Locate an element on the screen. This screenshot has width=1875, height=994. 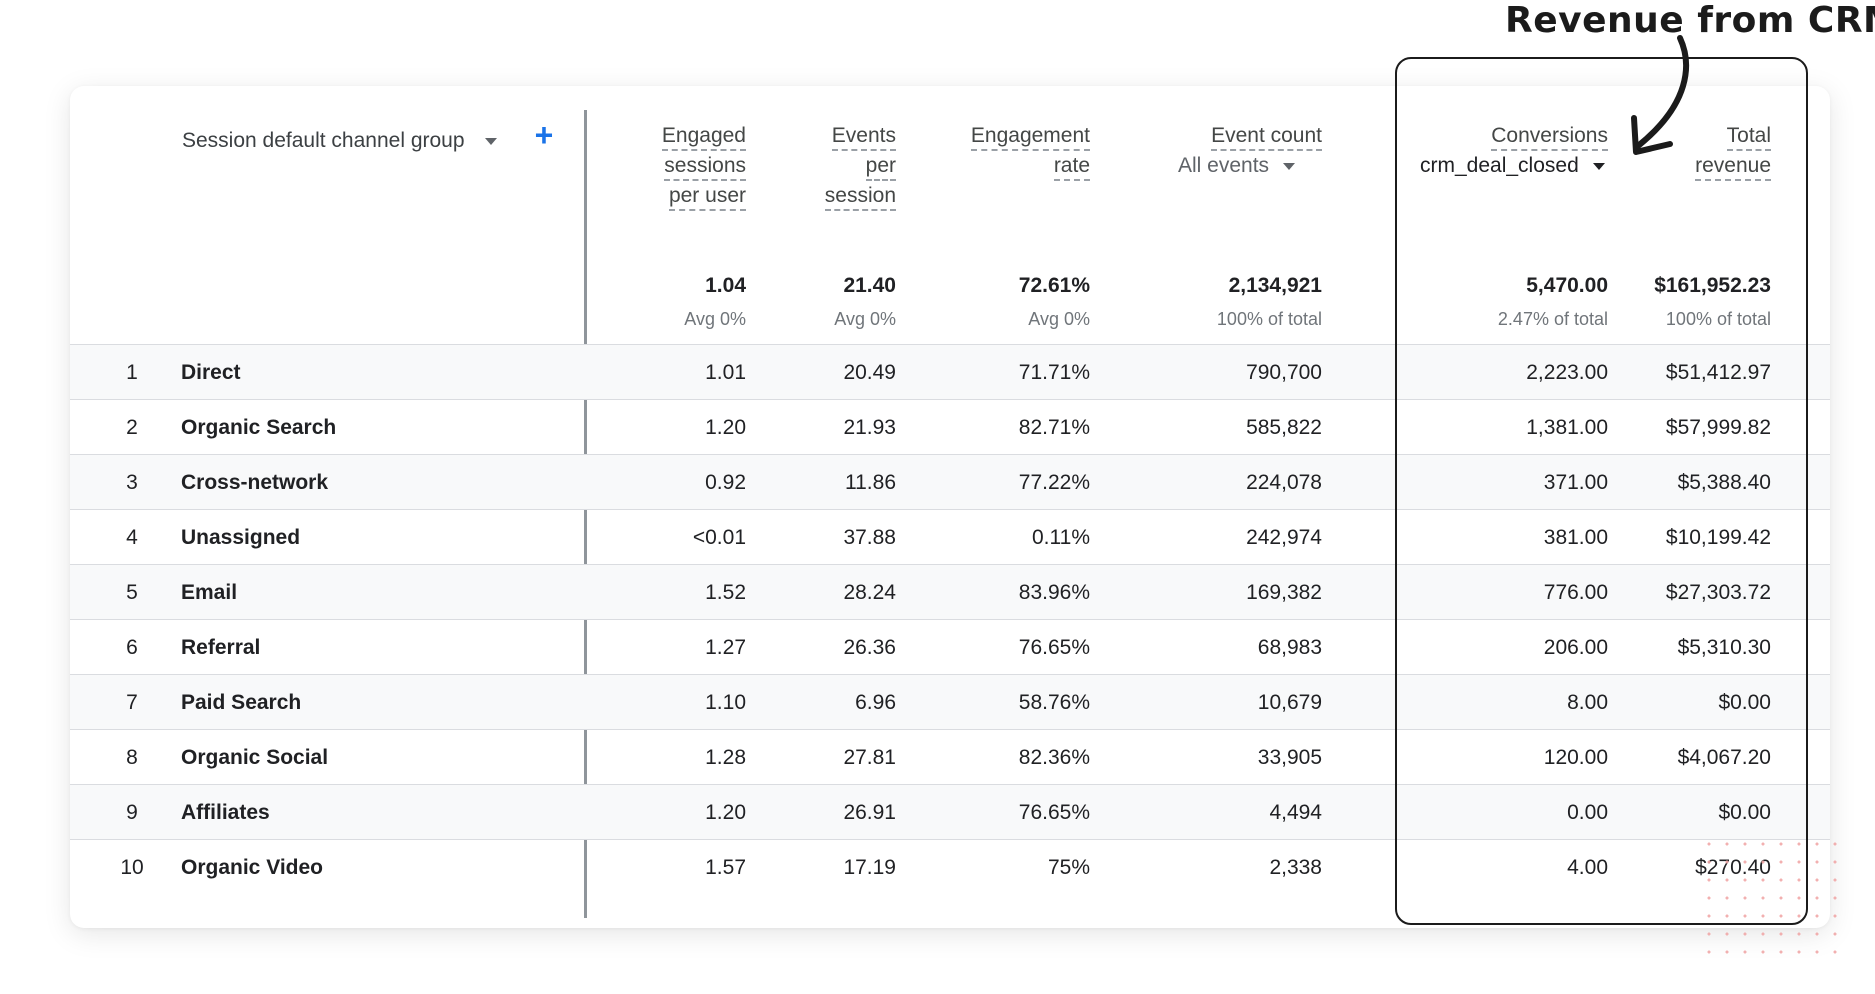
cell-event_count: 4,494 is located at coordinates (1295, 812).